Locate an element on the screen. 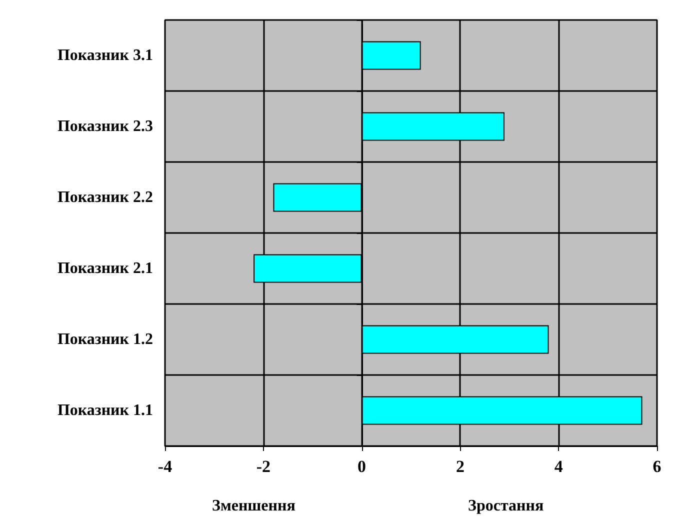 This screenshot has height=526, width=675. y-tick-label: Показник 1.1 is located at coordinates (105, 410).